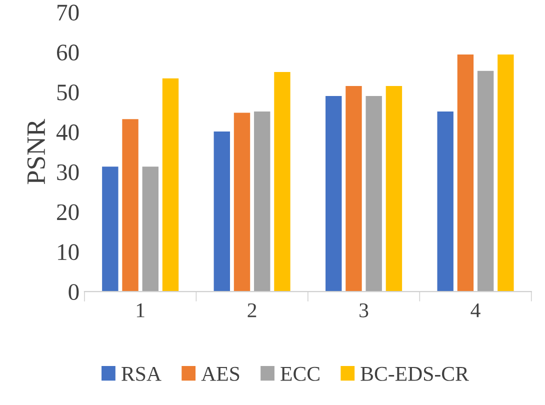 The width and height of the screenshot is (545, 405). Describe the element at coordinates (475, 310) in the screenshot. I see `x-tick-label: 4` at that location.